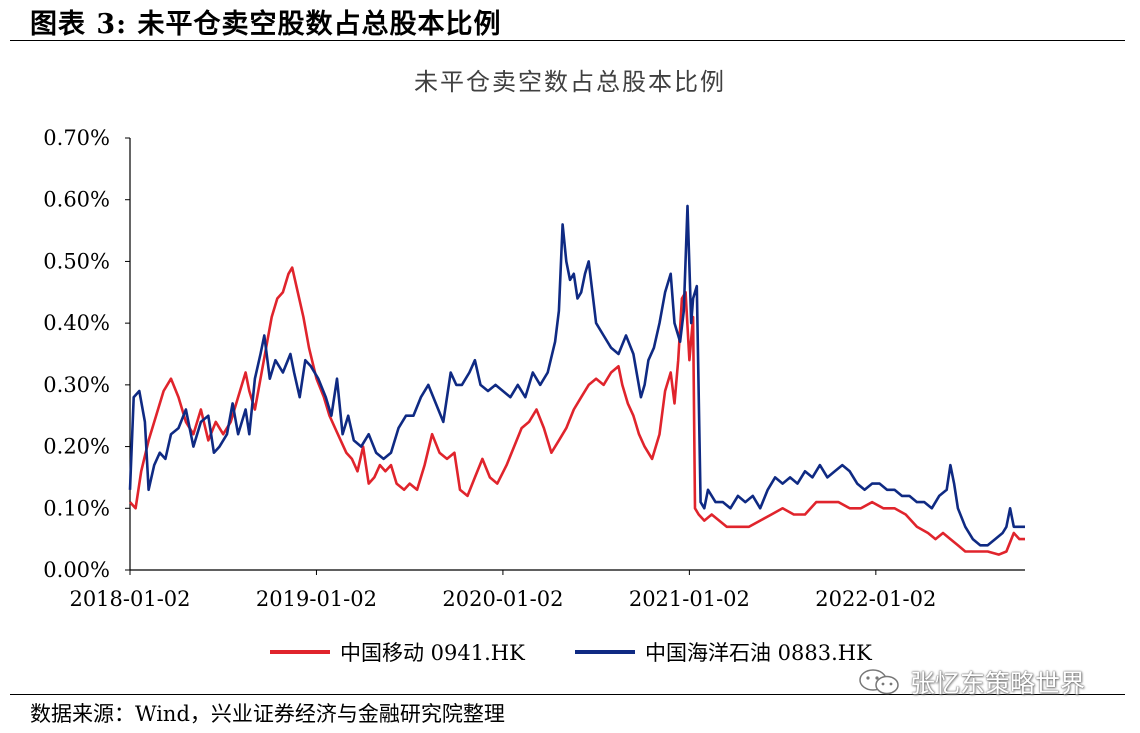  Describe the element at coordinates (76, 138) in the screenshot. I see `y-tick-label: 0.70%` at that location.